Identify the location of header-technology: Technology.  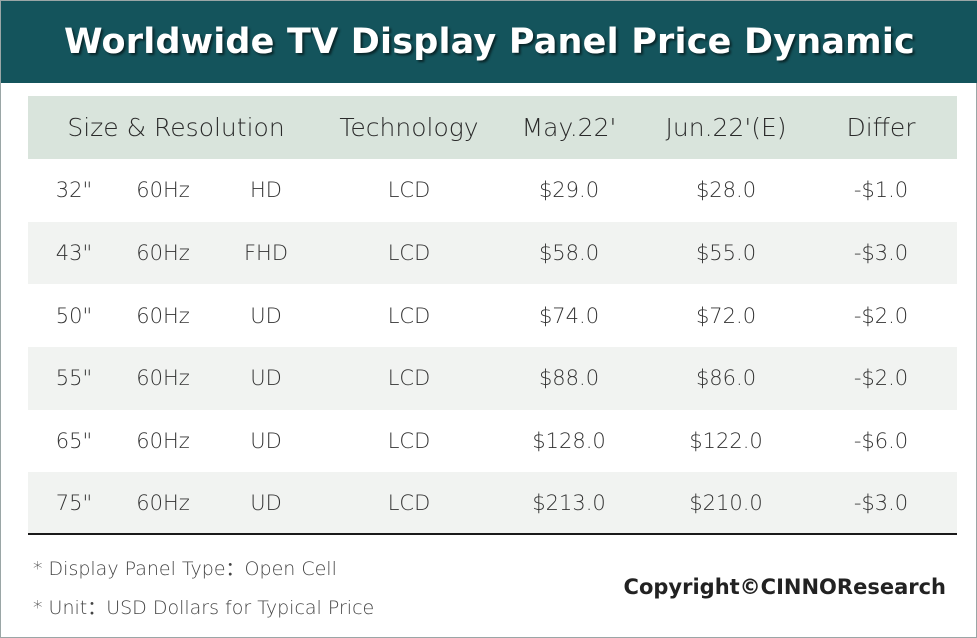
(409, 127).